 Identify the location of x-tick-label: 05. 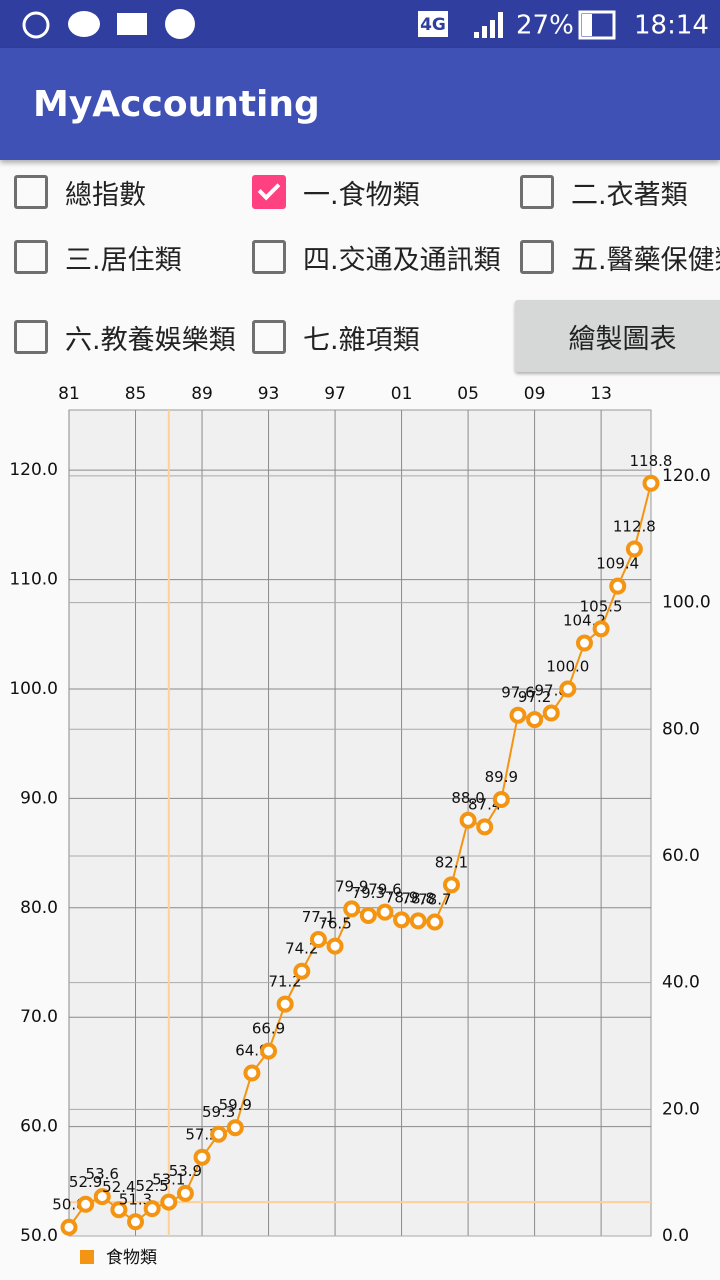
(468, 394).